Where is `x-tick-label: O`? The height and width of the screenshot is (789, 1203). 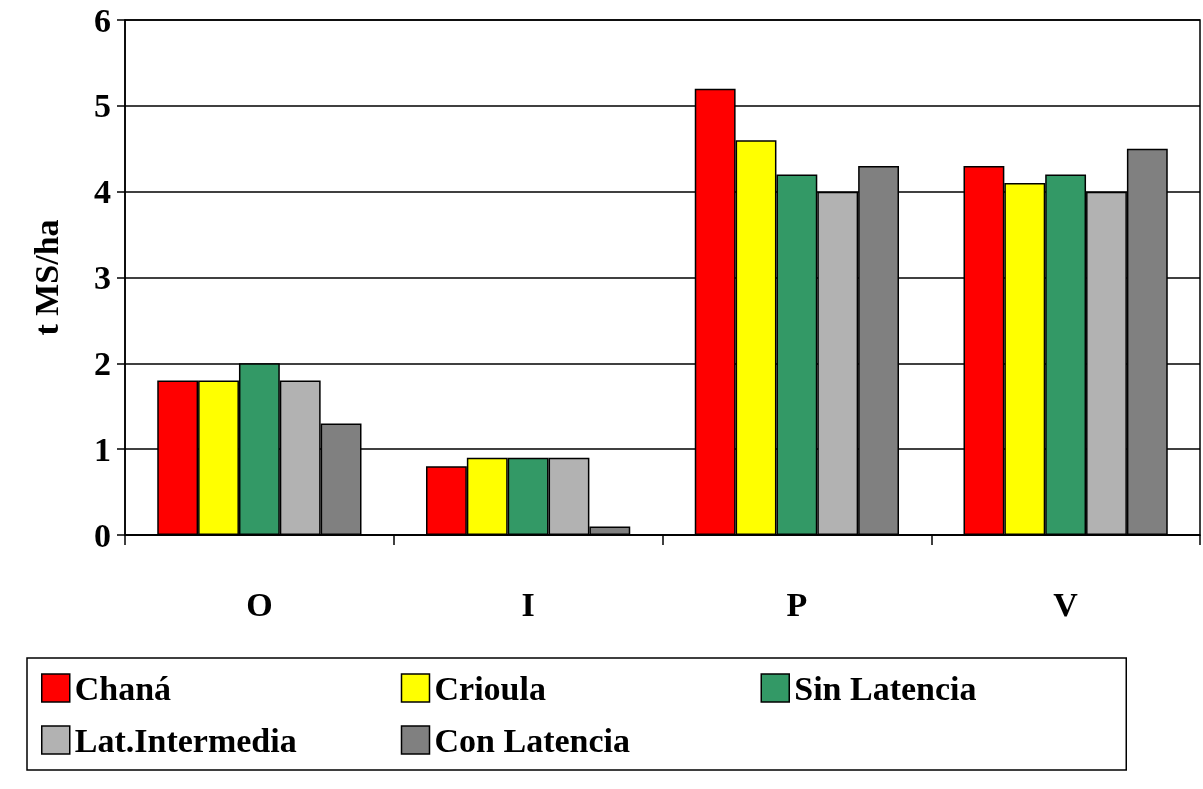
x-tick-label: O is located at coordinates (259, 604).